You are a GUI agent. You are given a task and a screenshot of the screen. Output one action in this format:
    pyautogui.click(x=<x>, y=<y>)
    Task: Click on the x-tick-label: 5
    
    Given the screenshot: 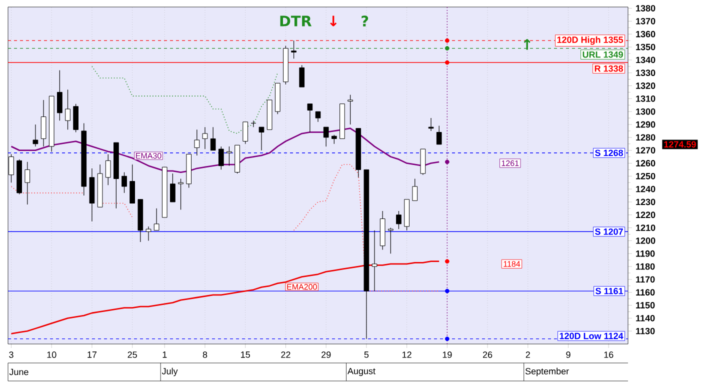 What is the action you would take?
    pyautogui.click(x=366, y=355)
    